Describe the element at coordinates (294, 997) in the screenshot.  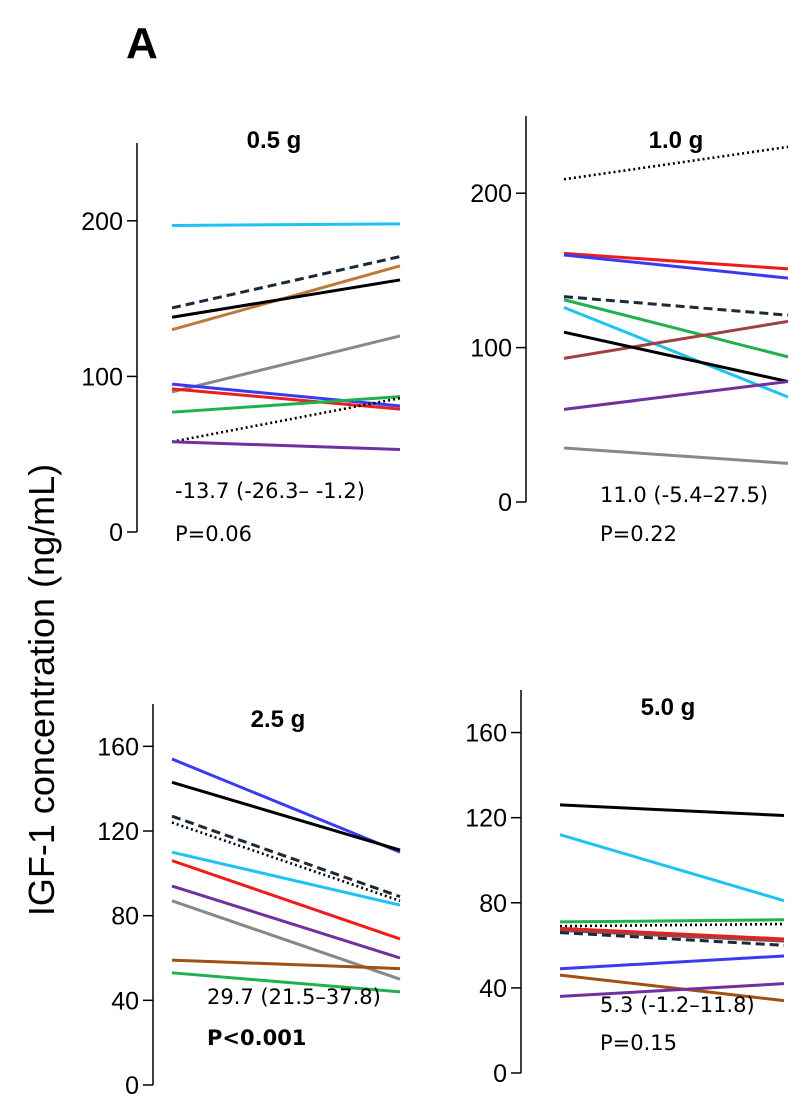
I see `effect-estimate: 29.7 (21.5–37.8)` at that location.